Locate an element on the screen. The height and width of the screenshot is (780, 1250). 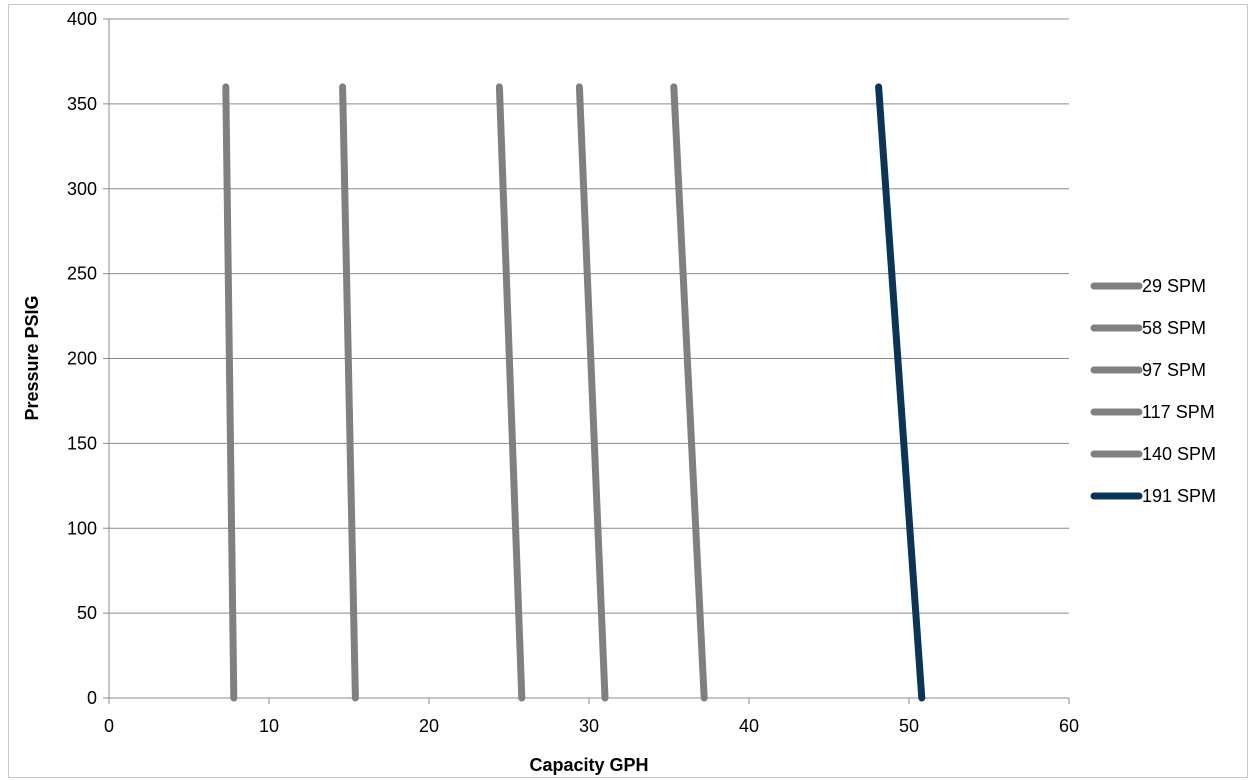
x-tick-label: 10 is located at coordinates (269, 726).